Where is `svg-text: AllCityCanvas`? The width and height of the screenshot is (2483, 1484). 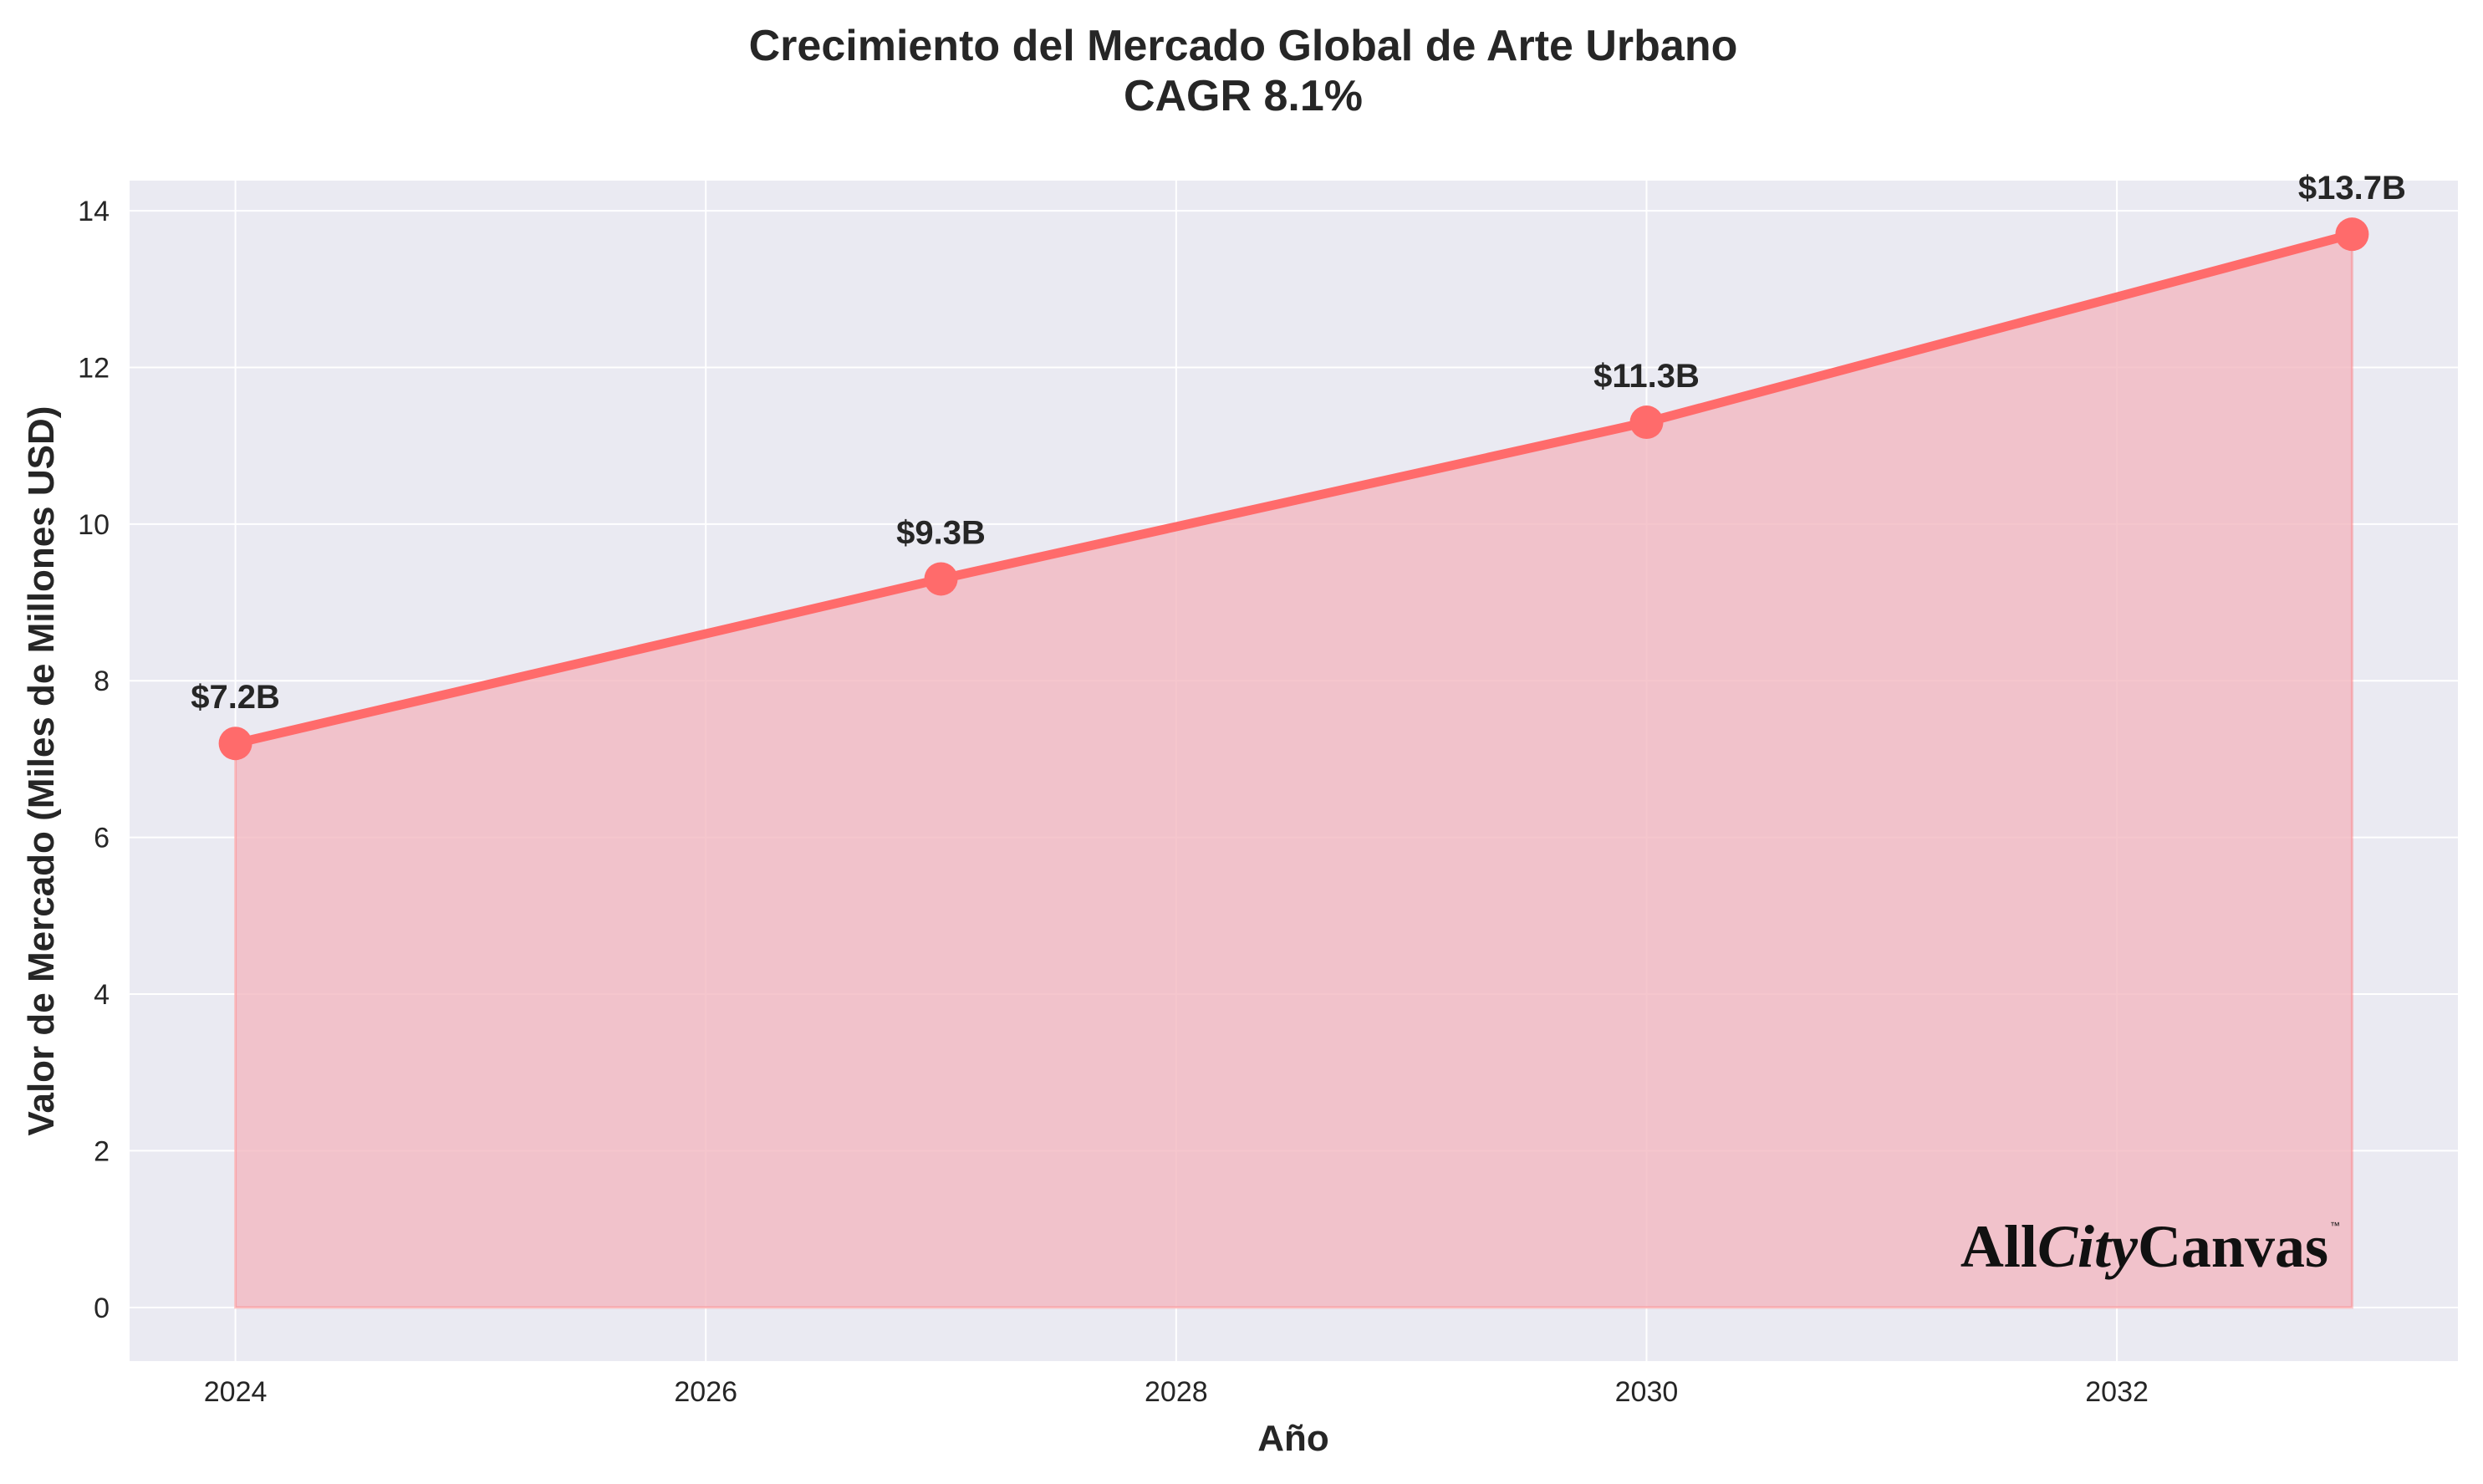
svg-text: AllCityCanvas is located at coordinates (2144, 1246).